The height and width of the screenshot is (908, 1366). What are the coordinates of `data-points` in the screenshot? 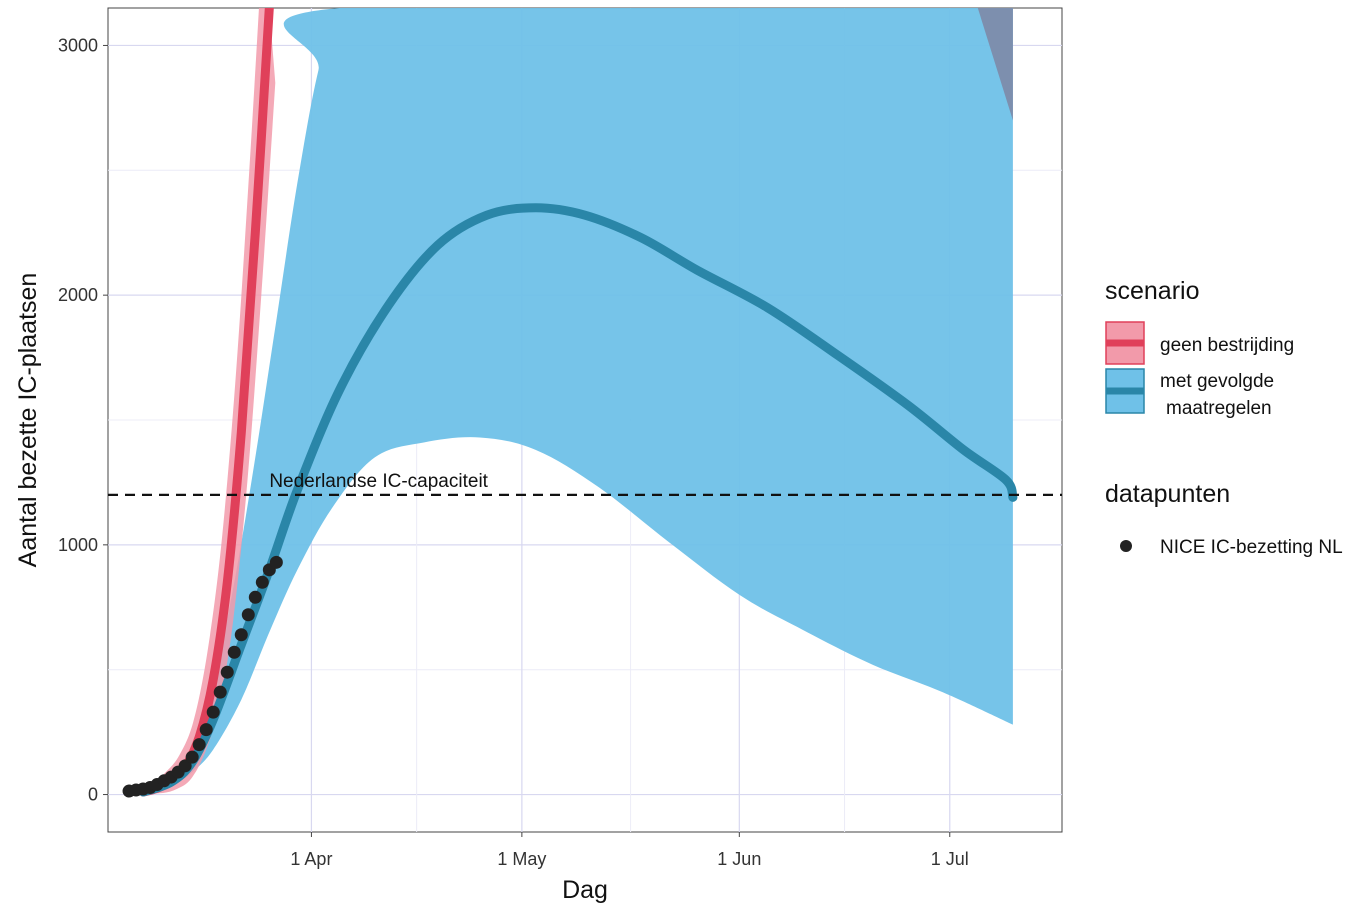 It's located at (202, 676).